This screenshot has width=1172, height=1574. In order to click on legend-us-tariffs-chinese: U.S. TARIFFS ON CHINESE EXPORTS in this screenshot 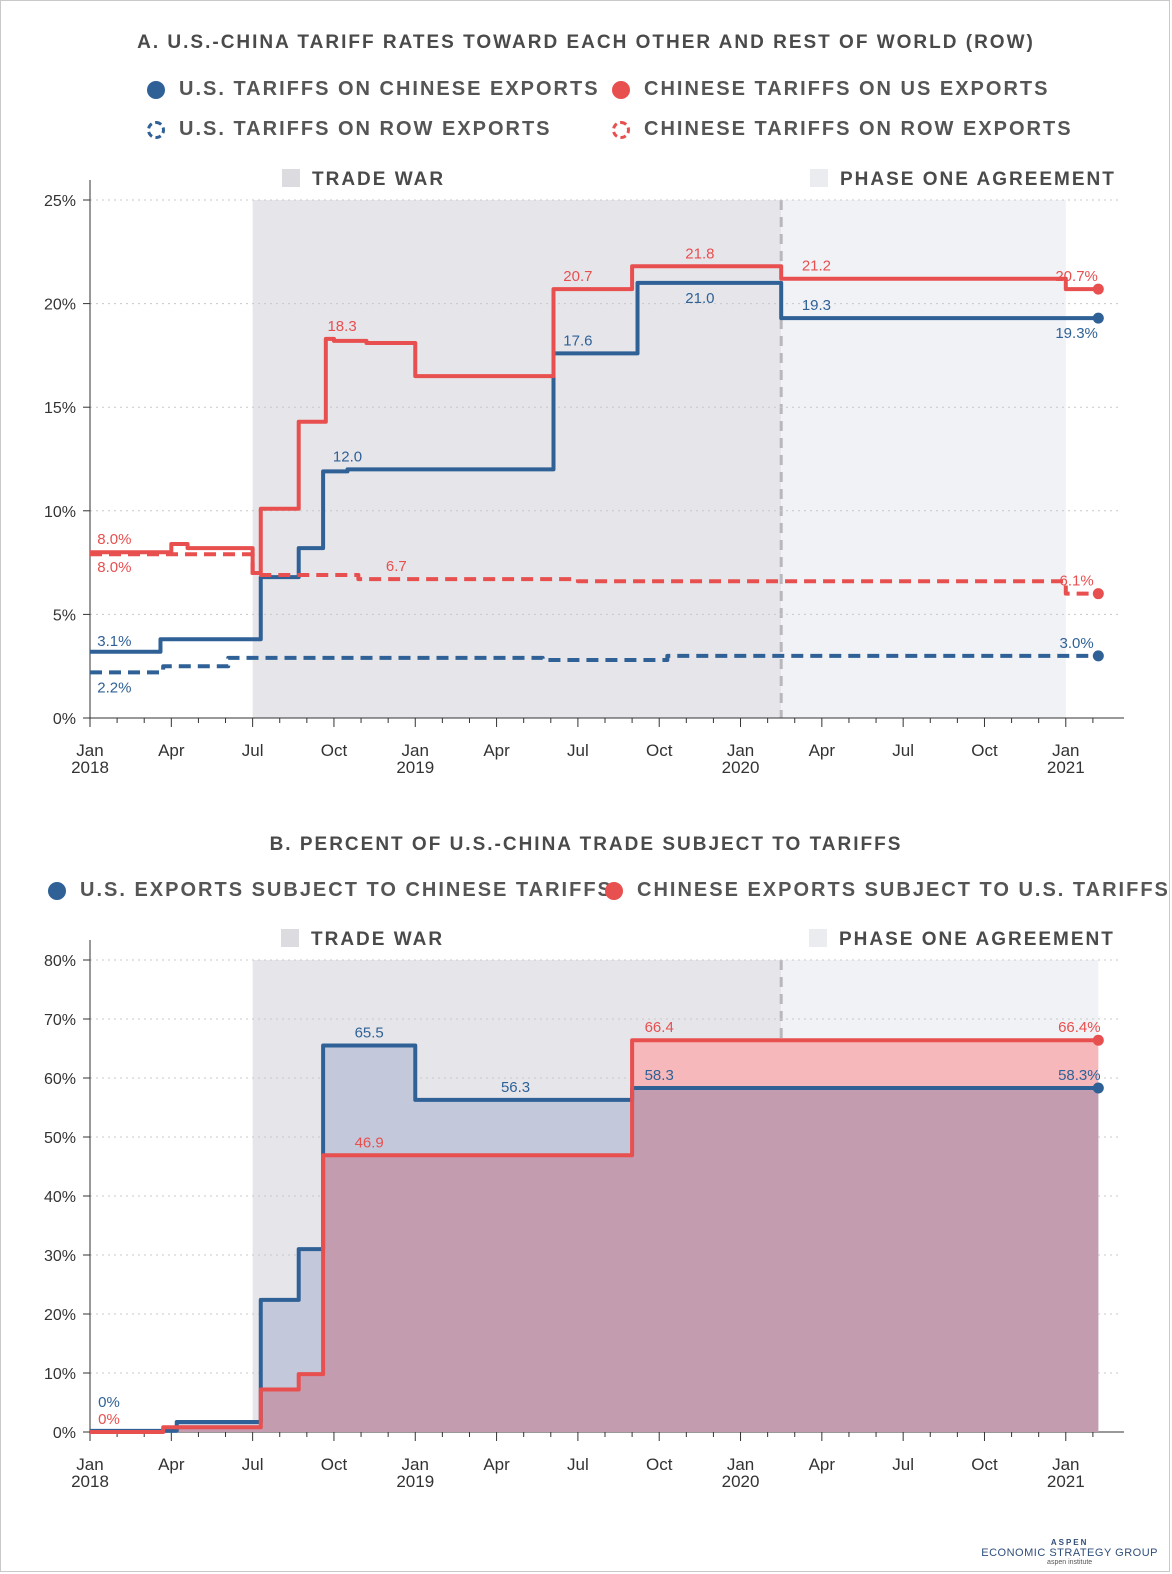, I will do `click(373, 89)`.